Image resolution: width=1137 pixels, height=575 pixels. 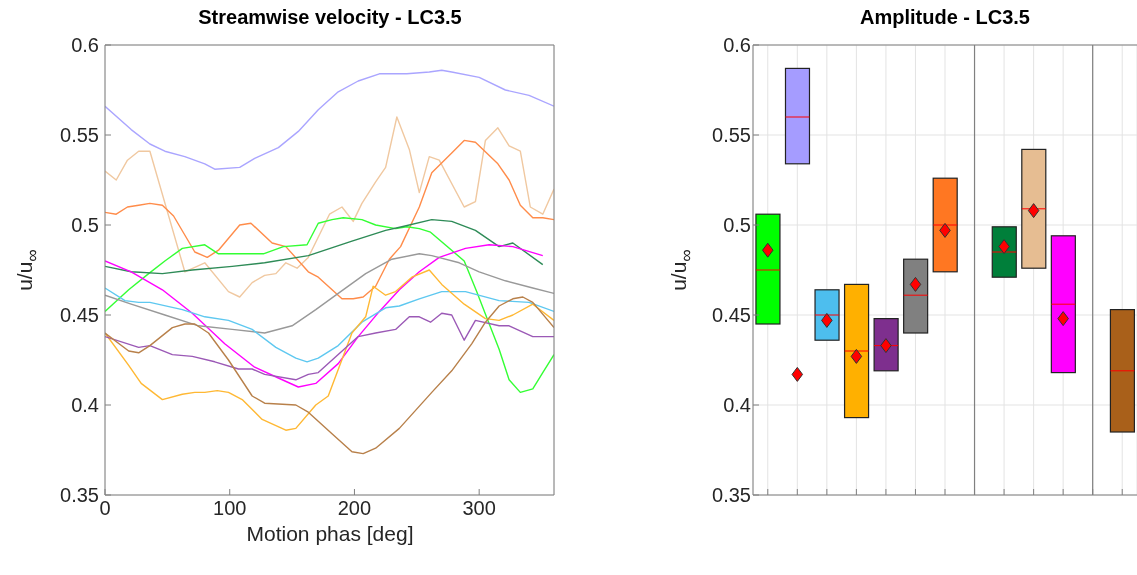 What do you see at coordinates (330, 17) in the screenshot?
I see `chart-title: Streamwise velocity - LC3.5` at bounding box center [330, 17].